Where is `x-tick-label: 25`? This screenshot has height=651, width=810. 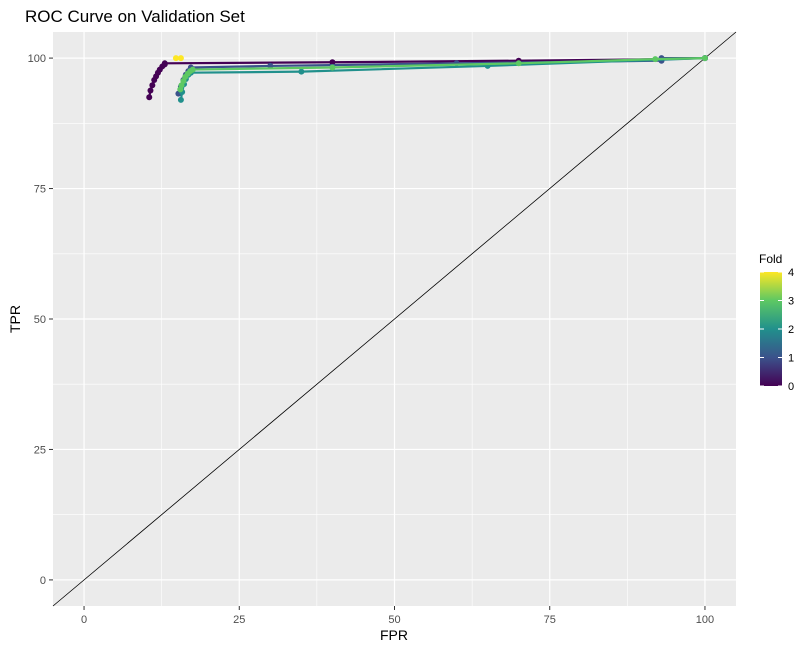
x-tick-label: 25 is located at coordinates (239, 620).